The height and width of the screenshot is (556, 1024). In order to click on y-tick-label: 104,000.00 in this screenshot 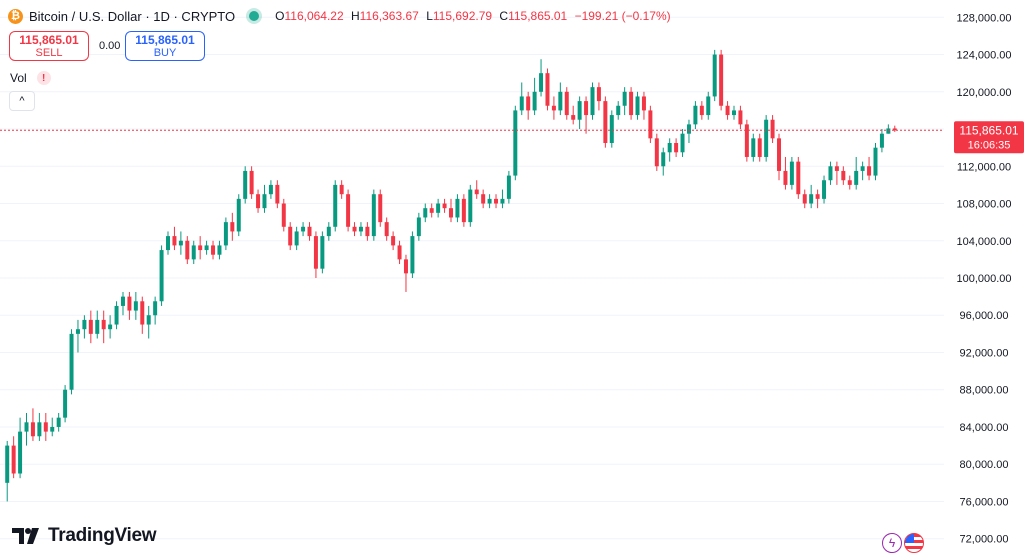, I will do `click(983, 242)`.